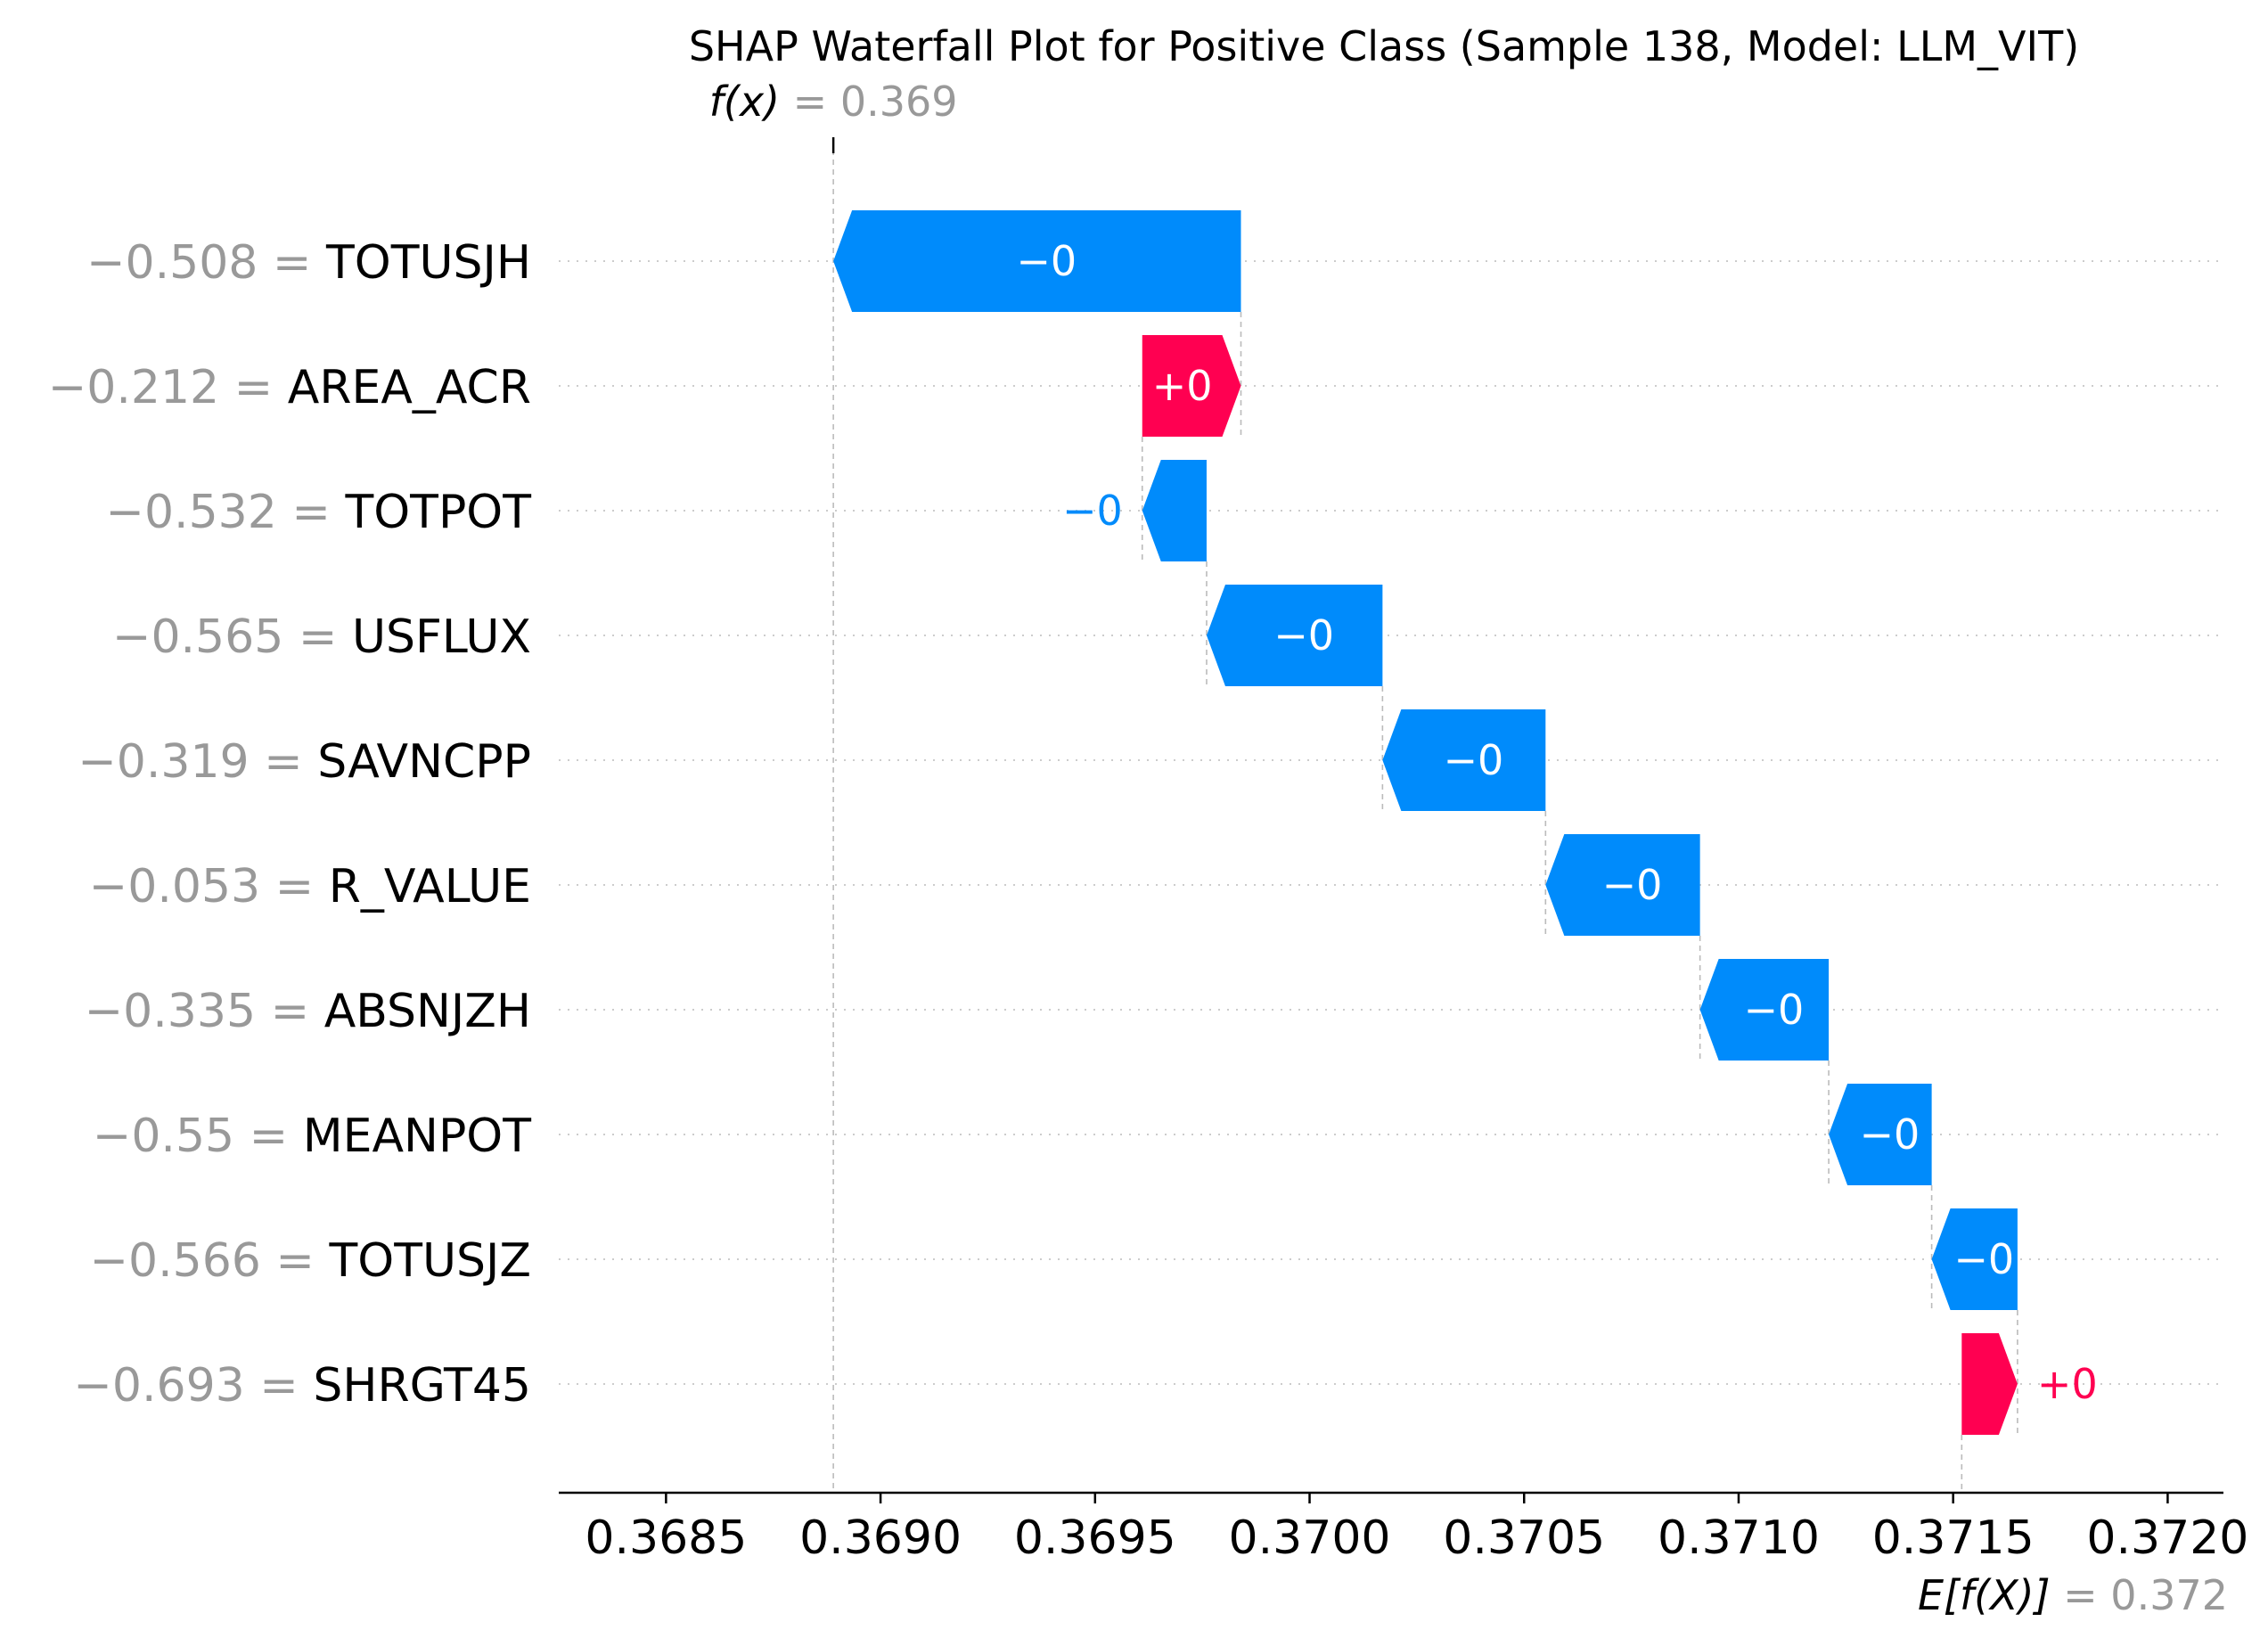  I want to click on waterfall-bar-totusjz, so click(1975, 1259).